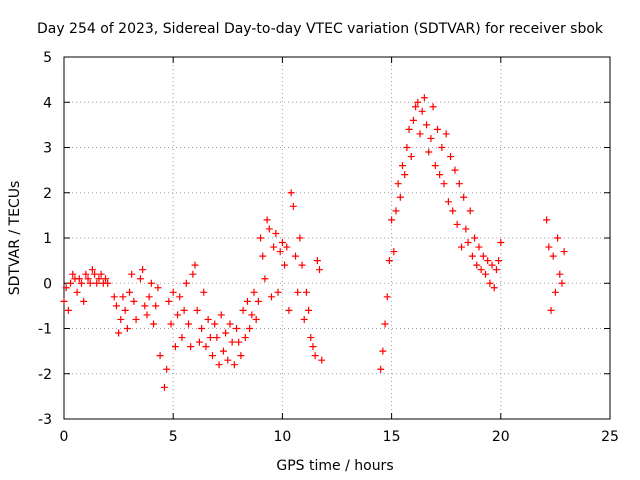 The image size is (640, 480). What do you see at coordinates (47, 284) in the screenshot?
I see `y-tick-label: 0` at bounding box center [47, 284].